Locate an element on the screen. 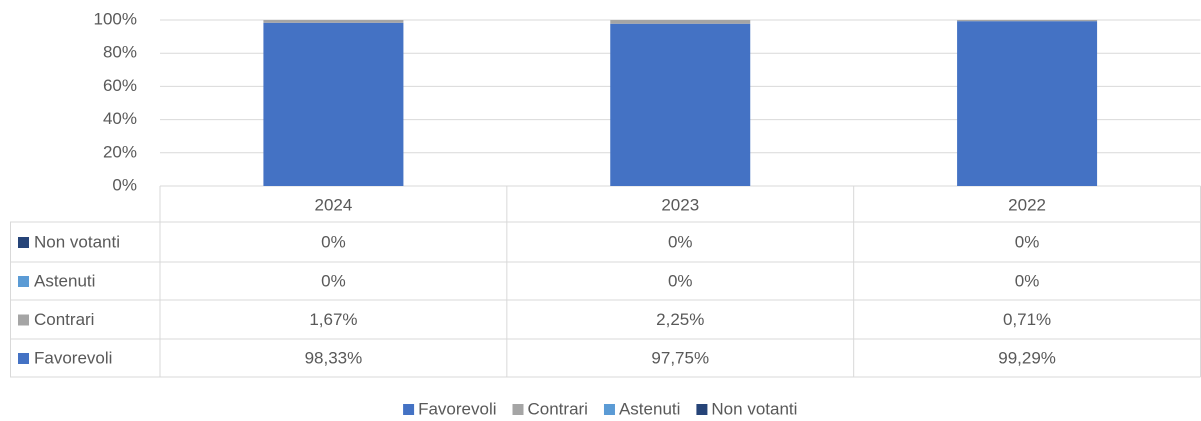  y-tick-label: 40% is located at coordinates (120, 118).